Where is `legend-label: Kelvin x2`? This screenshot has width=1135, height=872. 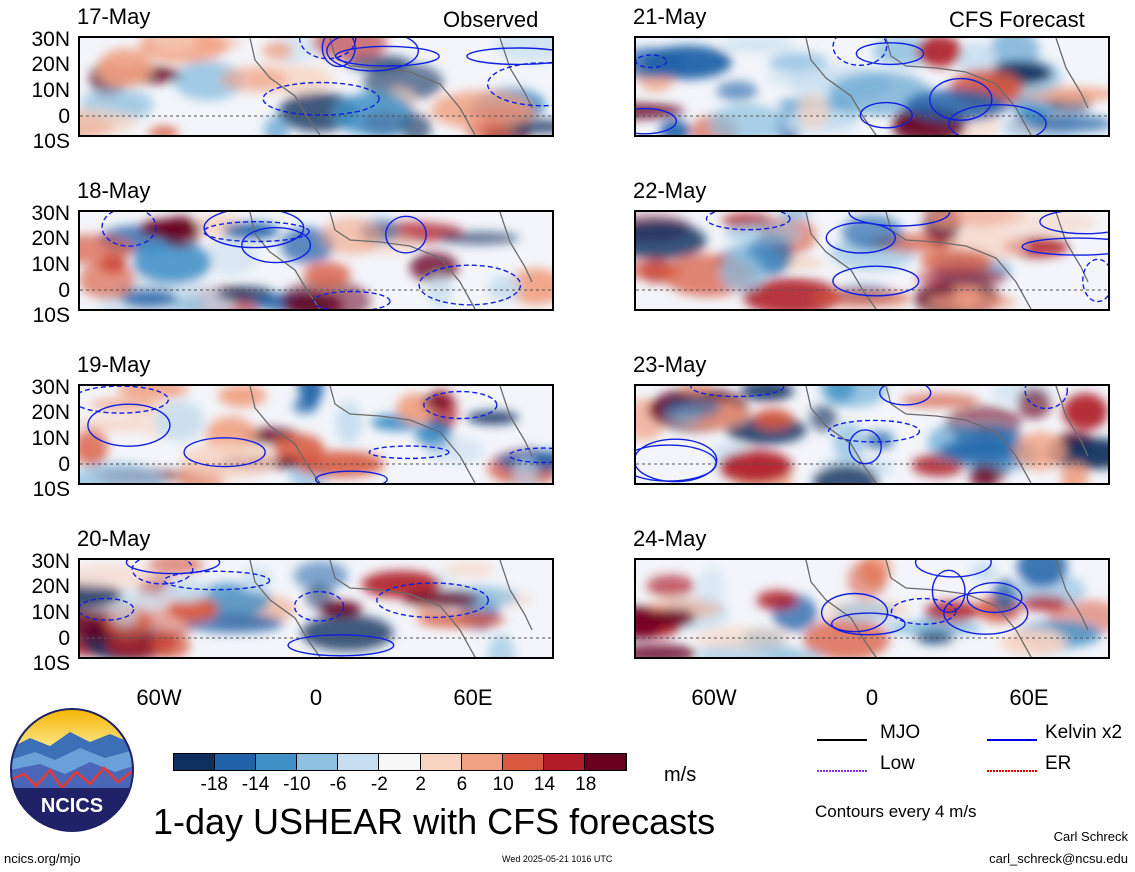
legend-label: Kelvin x2 is located at coordinates (1084, 732).